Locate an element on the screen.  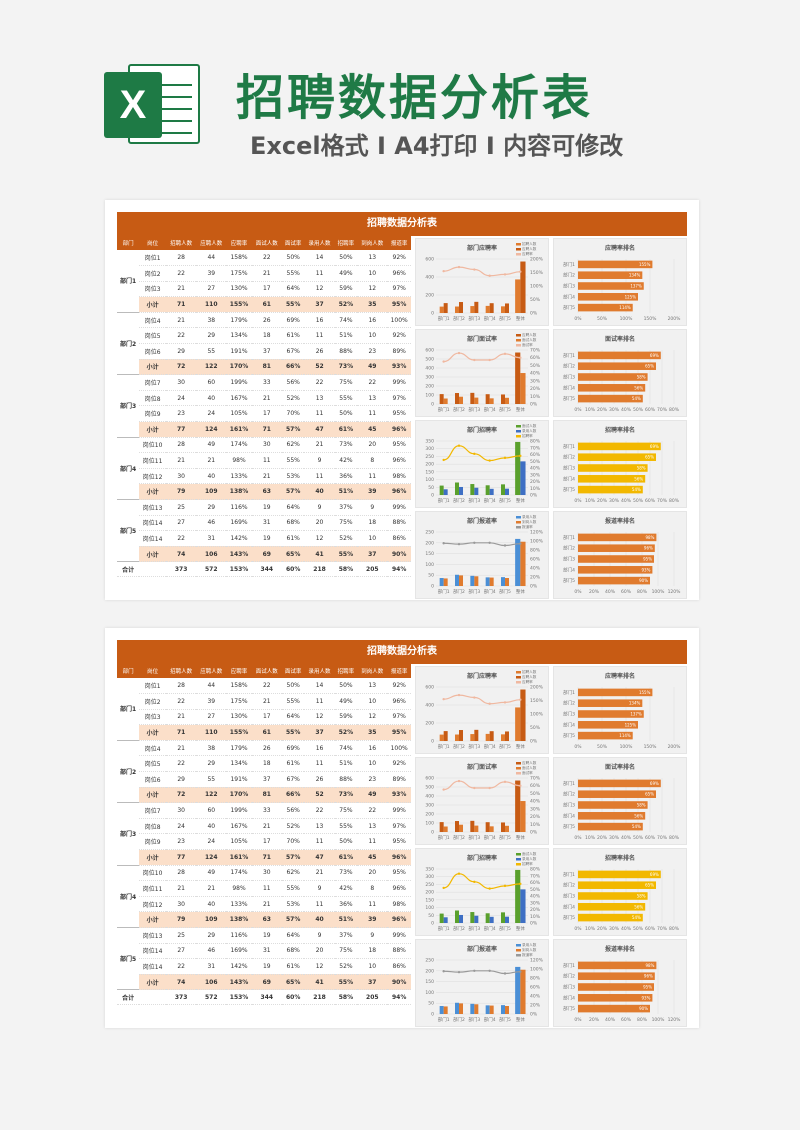
table-cell: 岗位1 is located at coordinates (153, 258).